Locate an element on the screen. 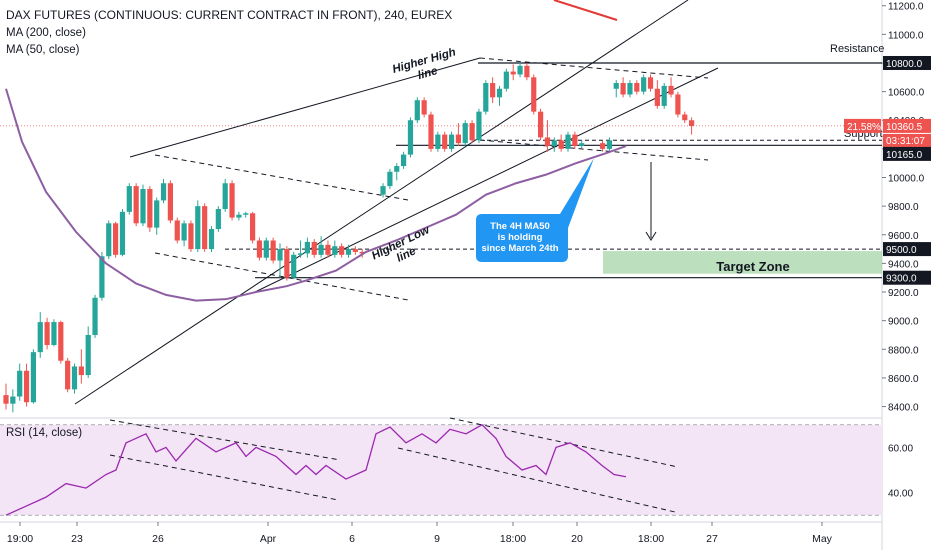 The image size is (932, 550). target-bottom-price-tag-bg is located at coordinates (907, 277).